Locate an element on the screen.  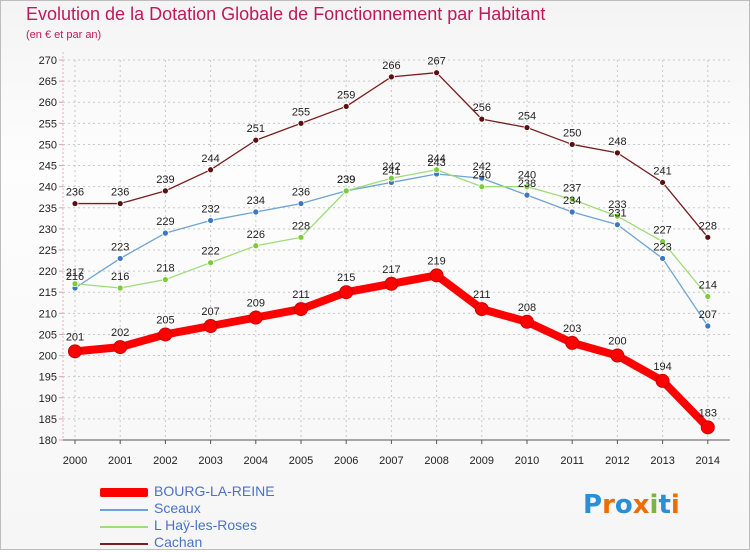
data-label-bourg-la-reine: 194 is located at coordinates (662, 367).